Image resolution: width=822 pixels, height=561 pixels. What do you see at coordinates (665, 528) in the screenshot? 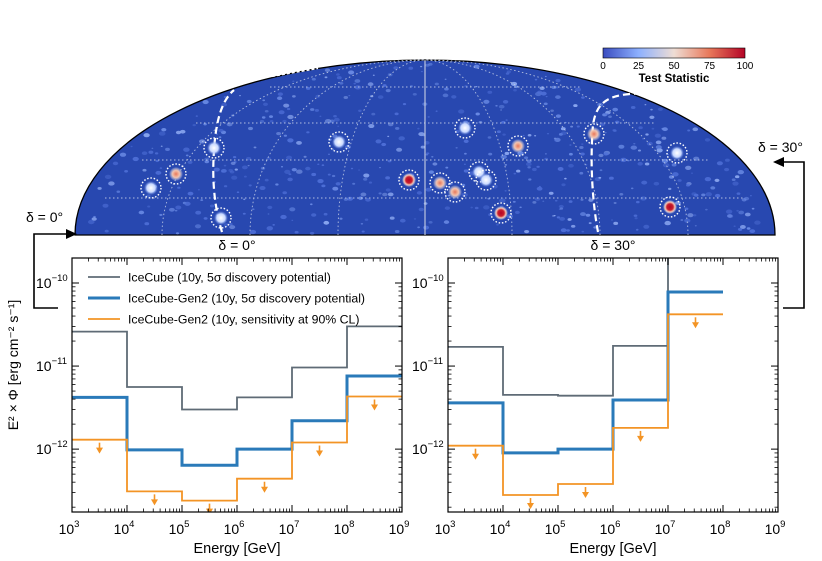
I see `x-tick-label: 10⁷` at bounding box center [665, 528].